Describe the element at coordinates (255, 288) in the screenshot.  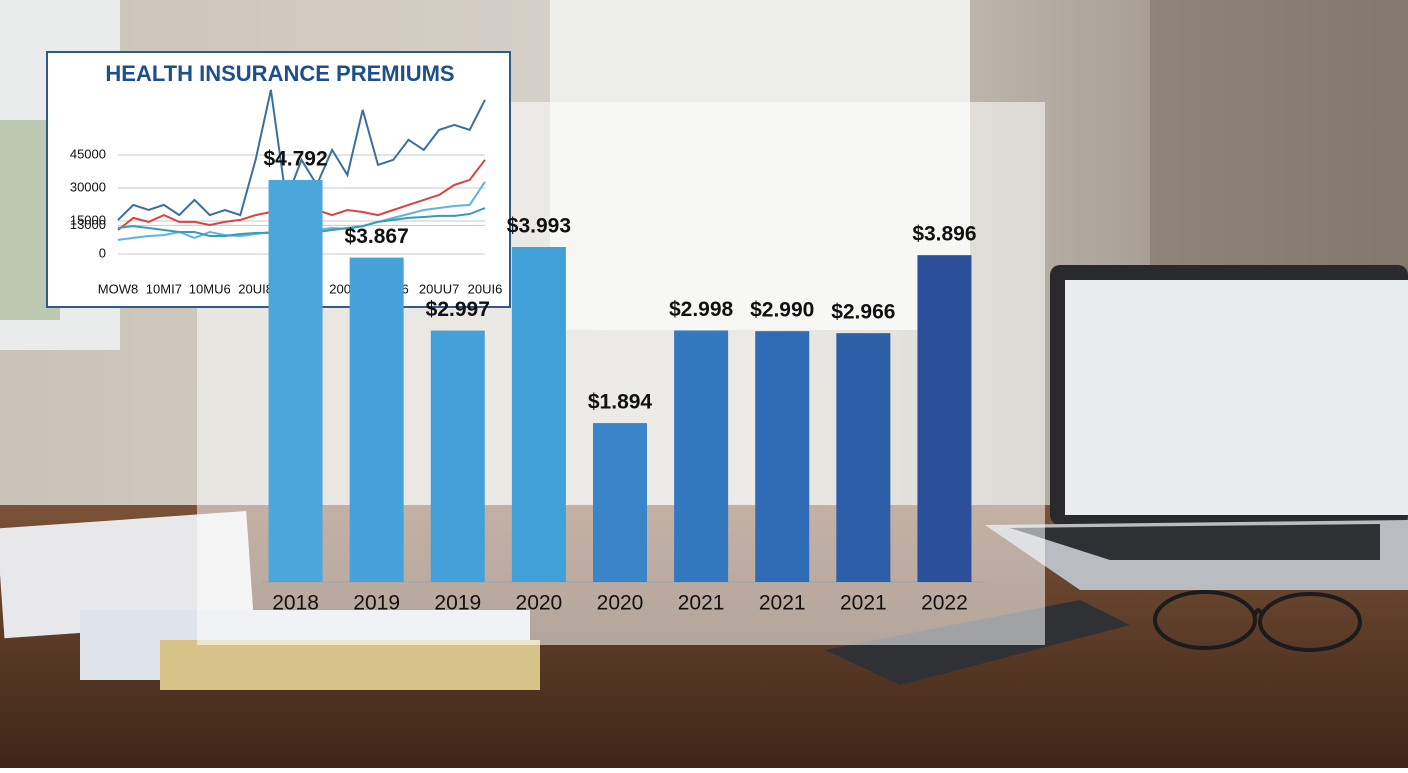
I see `x-tick-label: 20UI8` at that location.